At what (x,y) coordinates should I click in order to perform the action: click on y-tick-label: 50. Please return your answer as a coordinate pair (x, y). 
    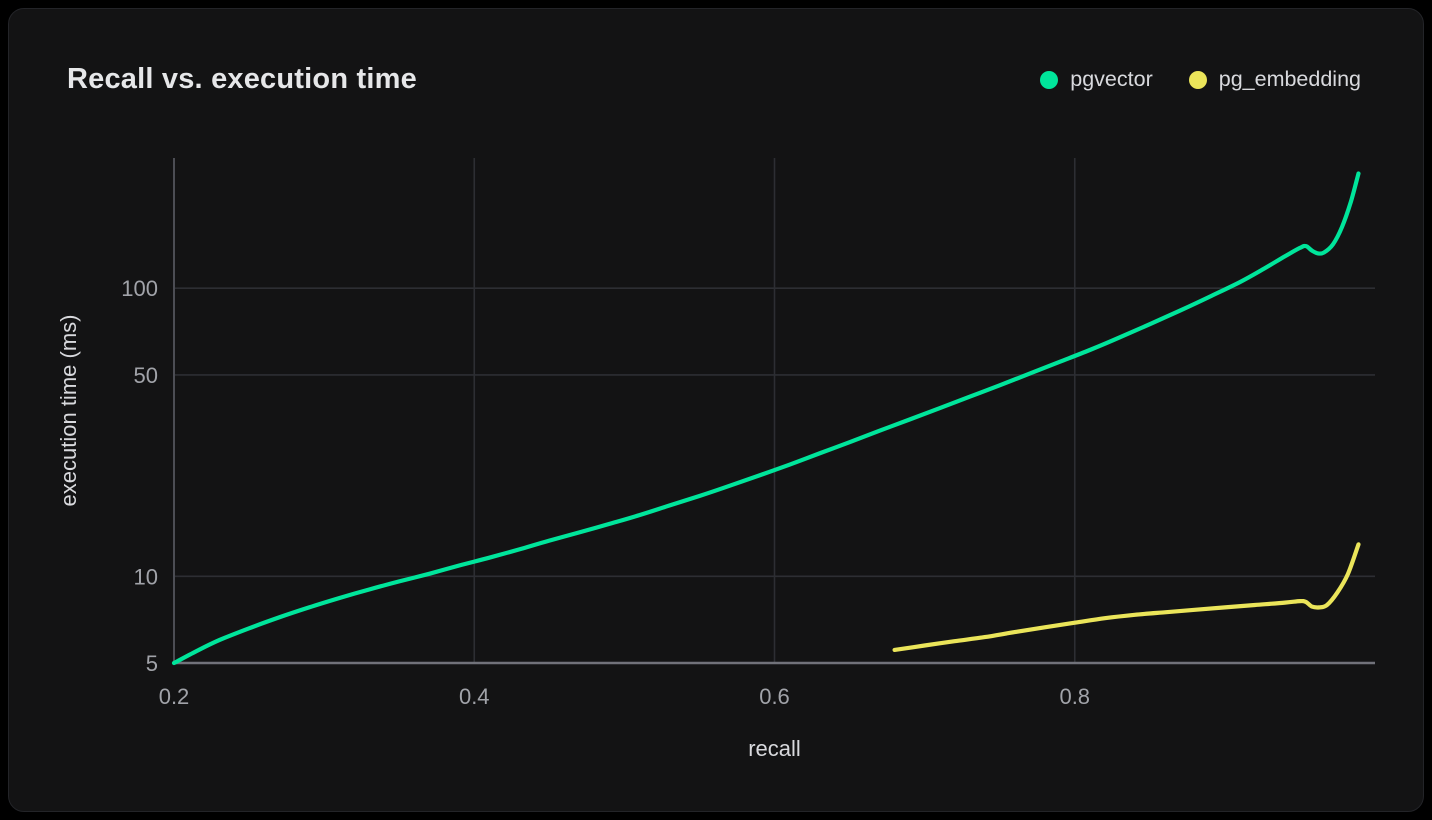
    Looking at the image, I should click on (146, 375).